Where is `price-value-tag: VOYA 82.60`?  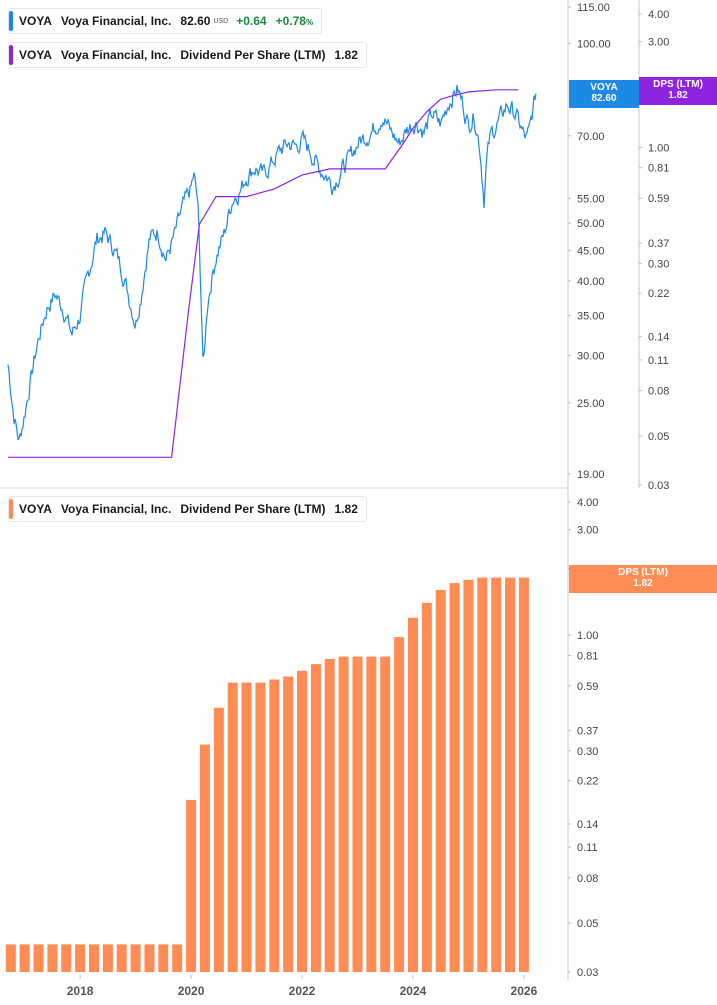
price-value-tag: VOYA 82.60 is located at coordinates (604, 94).